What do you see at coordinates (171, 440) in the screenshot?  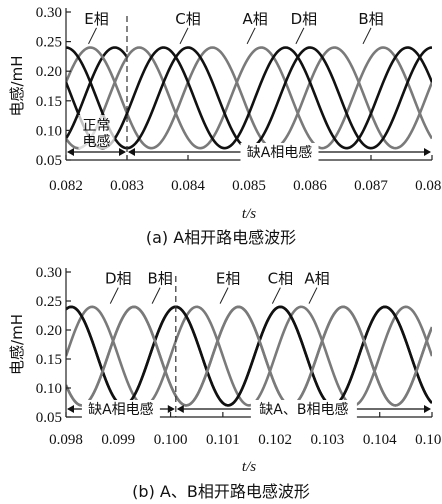 I see `x-tick-label: 0.100` at bounding box center [171, 440].